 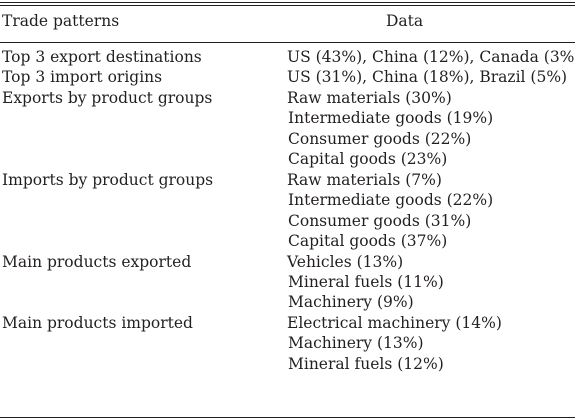 I want to click on header-rule, so click(x=287, y=42).